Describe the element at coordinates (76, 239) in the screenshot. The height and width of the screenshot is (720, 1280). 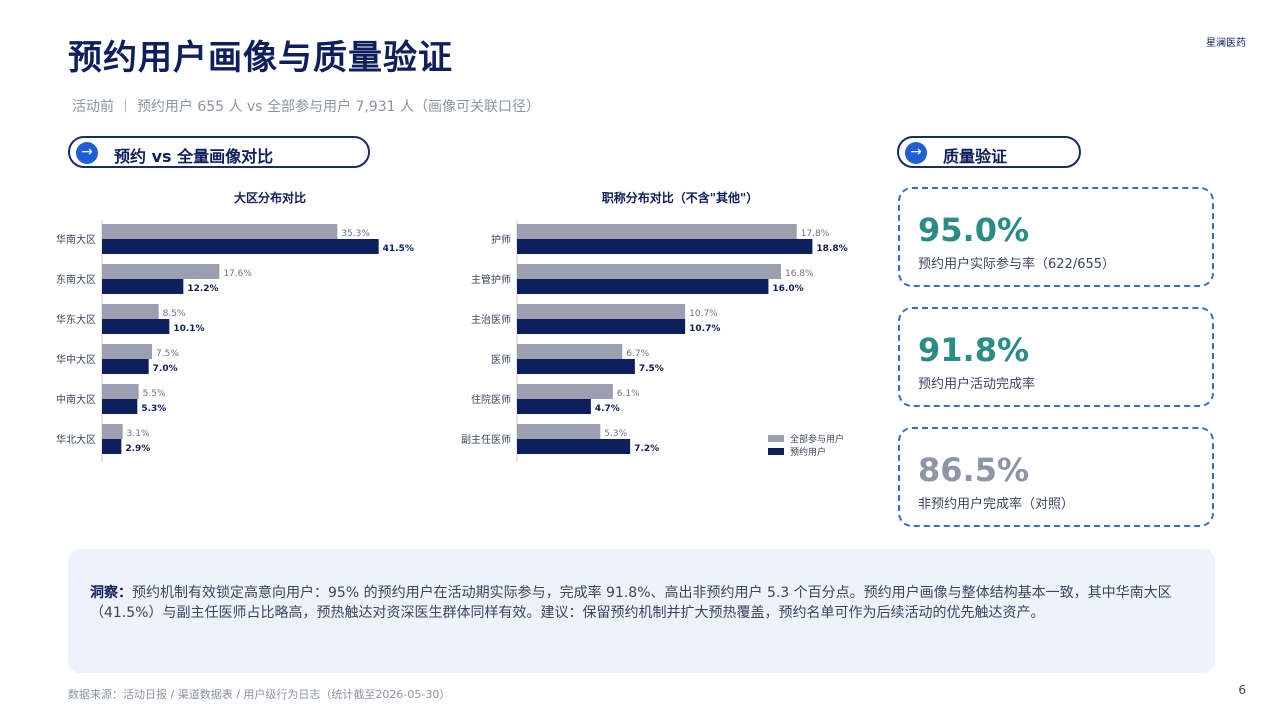
I see `category-label: 华南大区` at that location.